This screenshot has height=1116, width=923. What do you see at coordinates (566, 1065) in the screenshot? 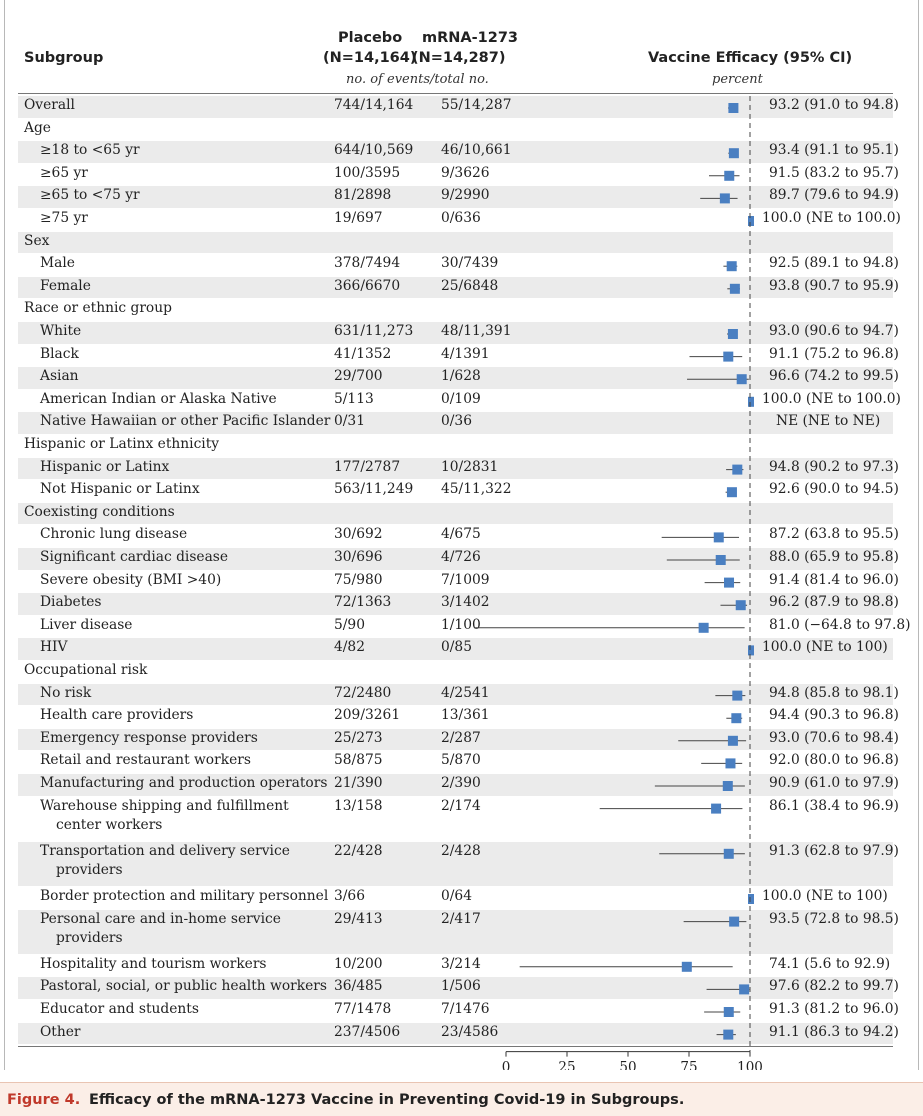
I see `x-tick-label: 25` at bounding box center [566, 1065].